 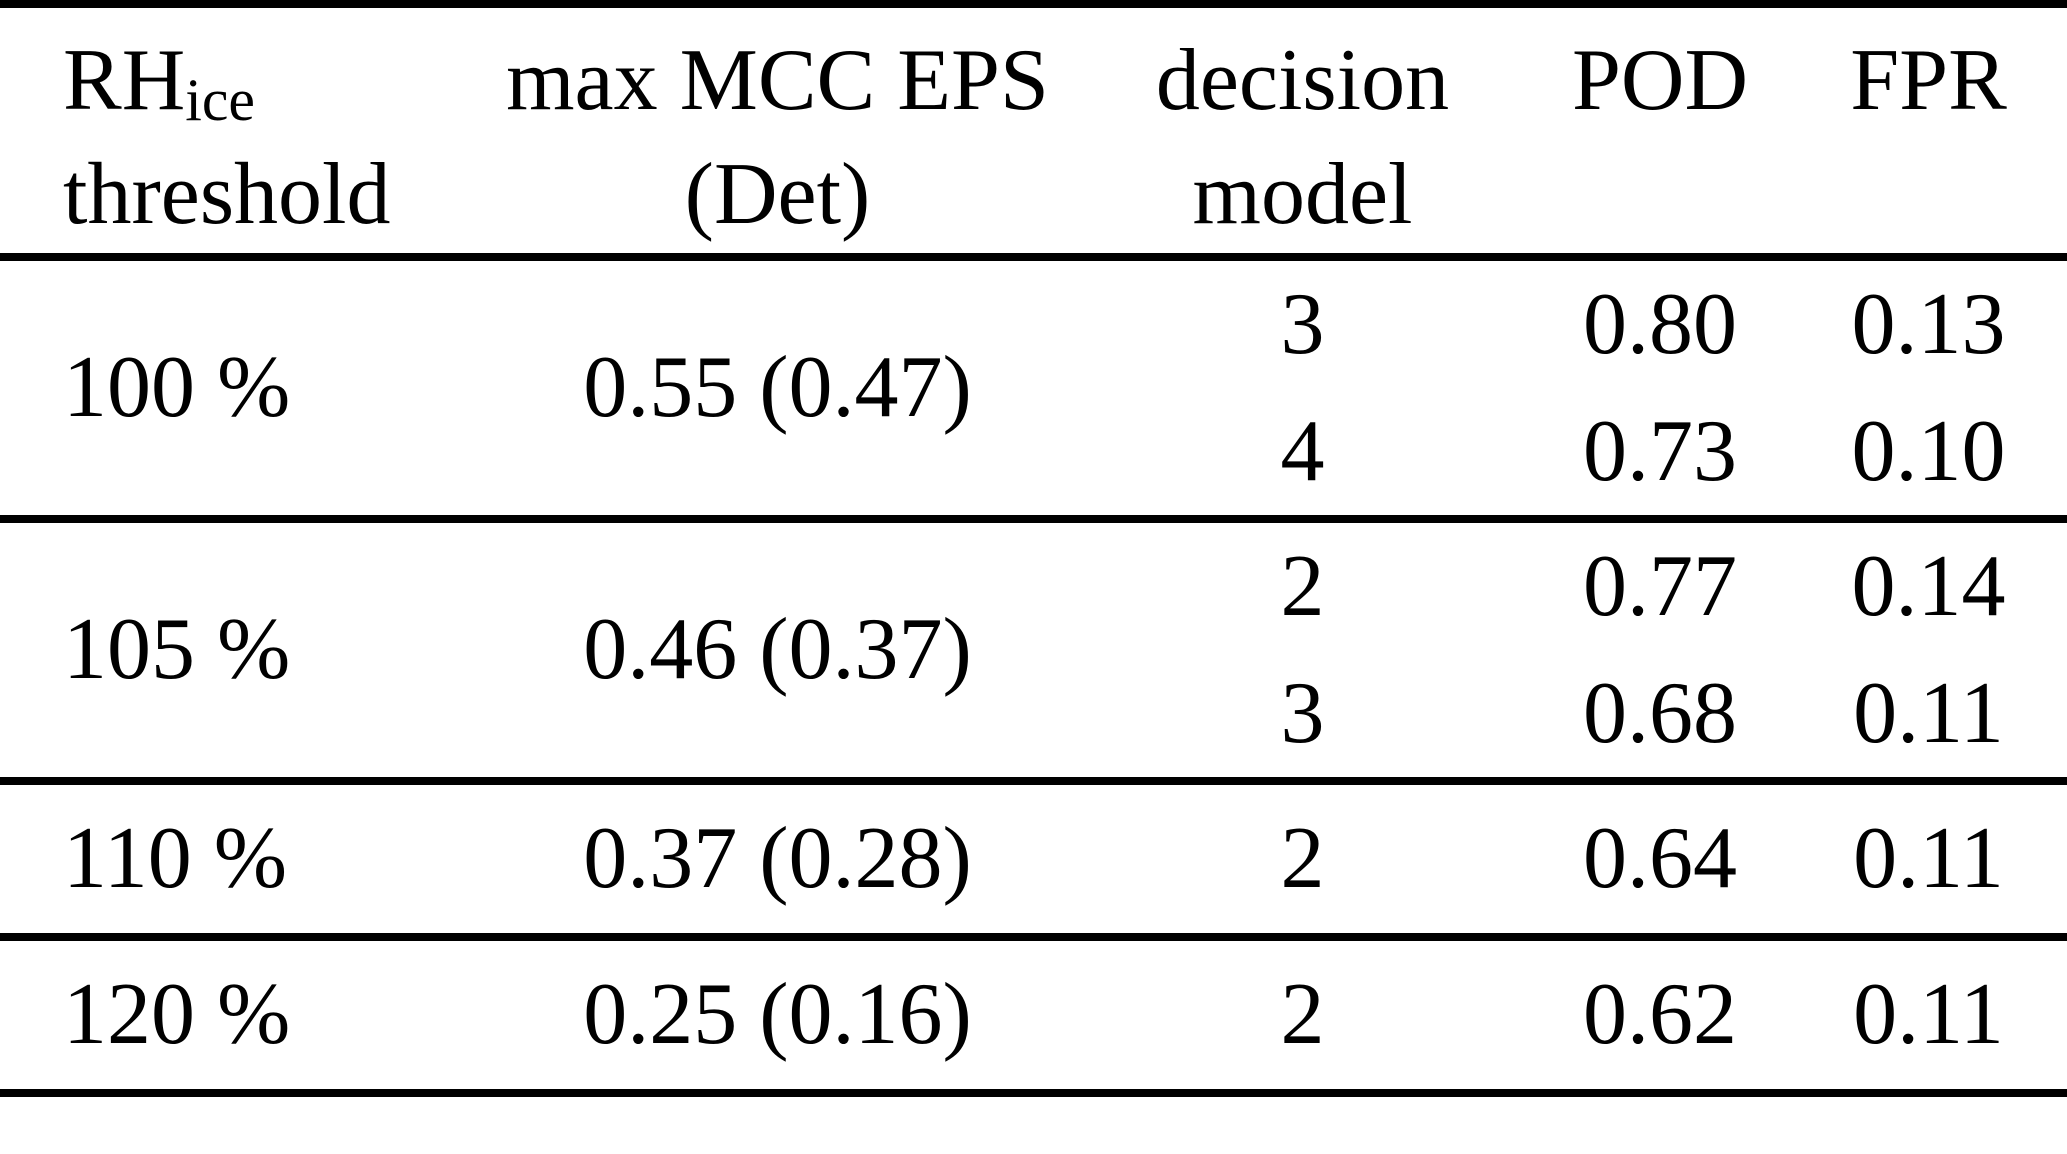 I want to click on col-header-fpr: FPR, so click(x=1928, y=80).